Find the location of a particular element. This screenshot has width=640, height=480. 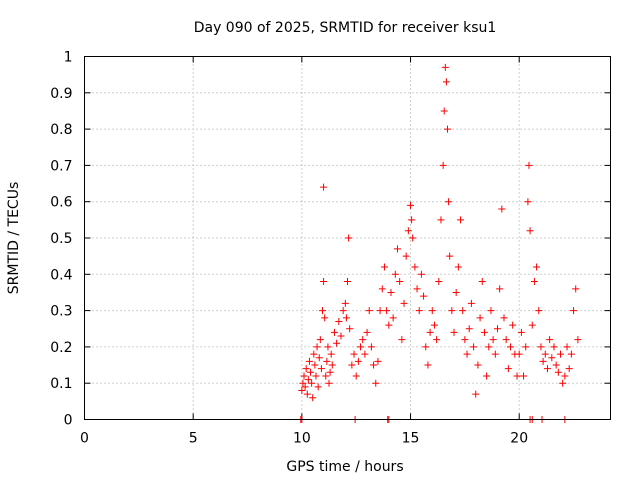

y-tick-label: 0 is located at coordinates (68, 421).